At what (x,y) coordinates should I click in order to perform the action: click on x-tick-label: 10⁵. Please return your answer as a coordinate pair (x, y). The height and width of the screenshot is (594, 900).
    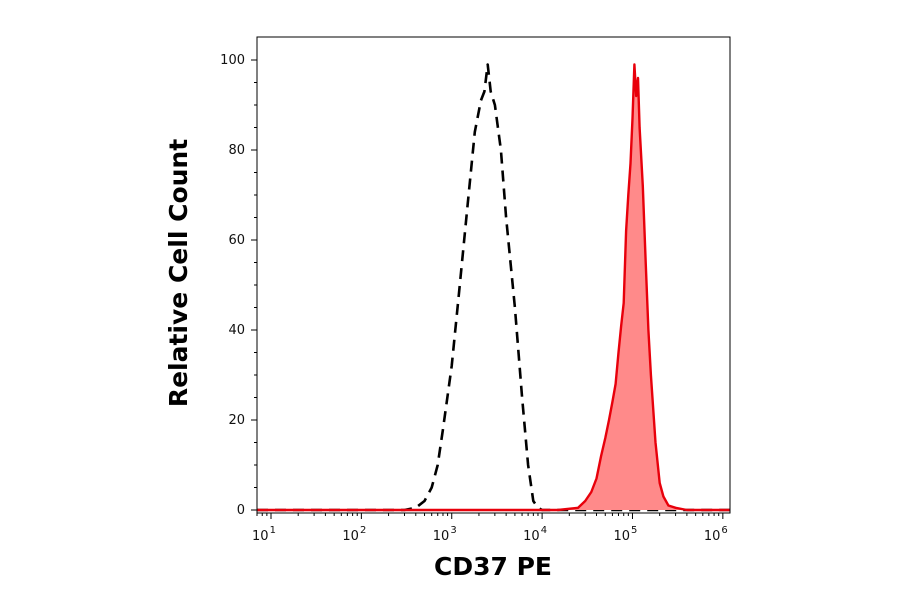
    Looking at the image, I should click on (626, 534).